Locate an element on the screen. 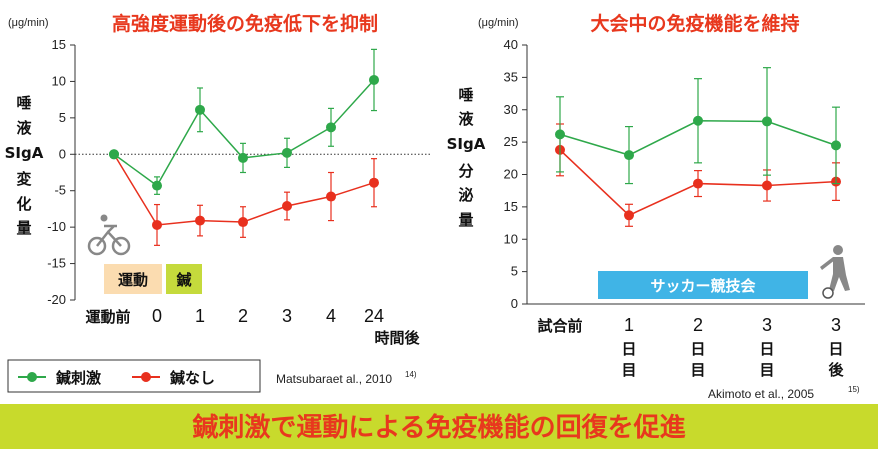 The height and width of the screenshot is (449, 878). phase-box-exercise is located at coordinates (133, 279).